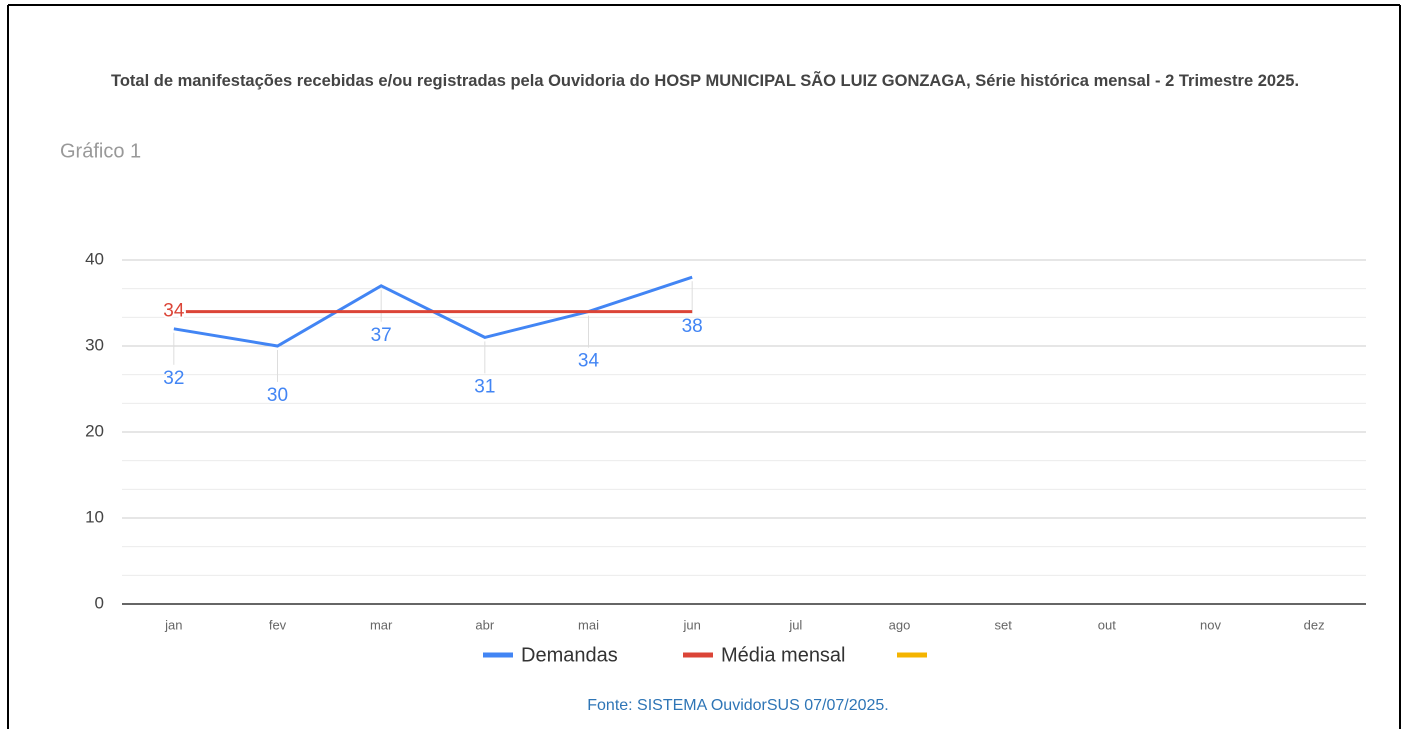 The image size is (1405, 729). Describe the element at coordinates (900, 624) in the screenshot. I see `x-tick-label: ago` at that location.